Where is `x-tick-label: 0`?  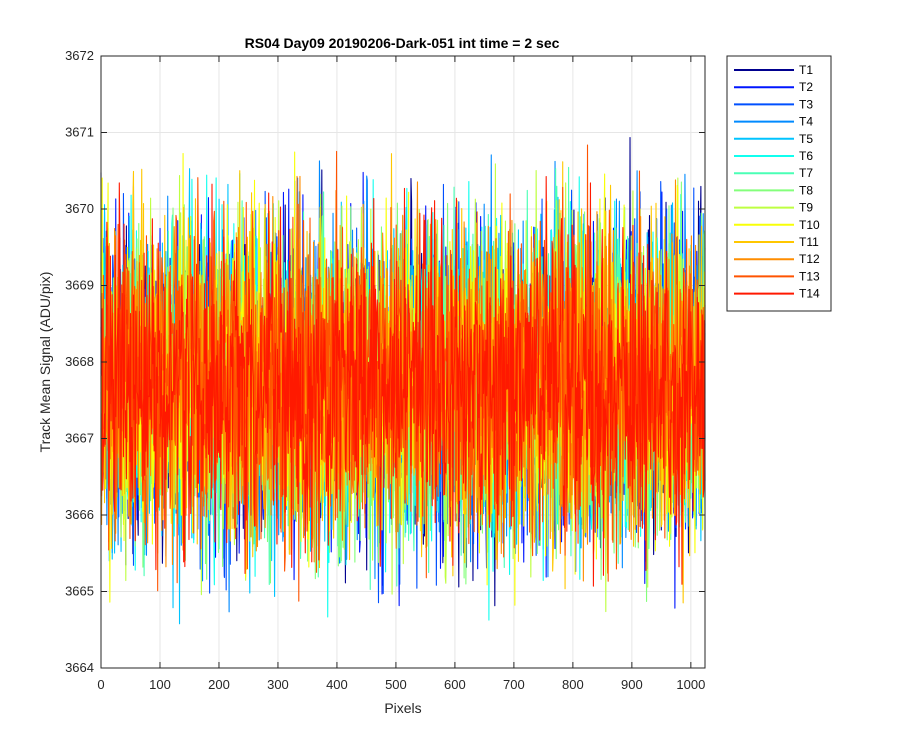 x-tick-label: 0 is located at coordinates (100, 684).